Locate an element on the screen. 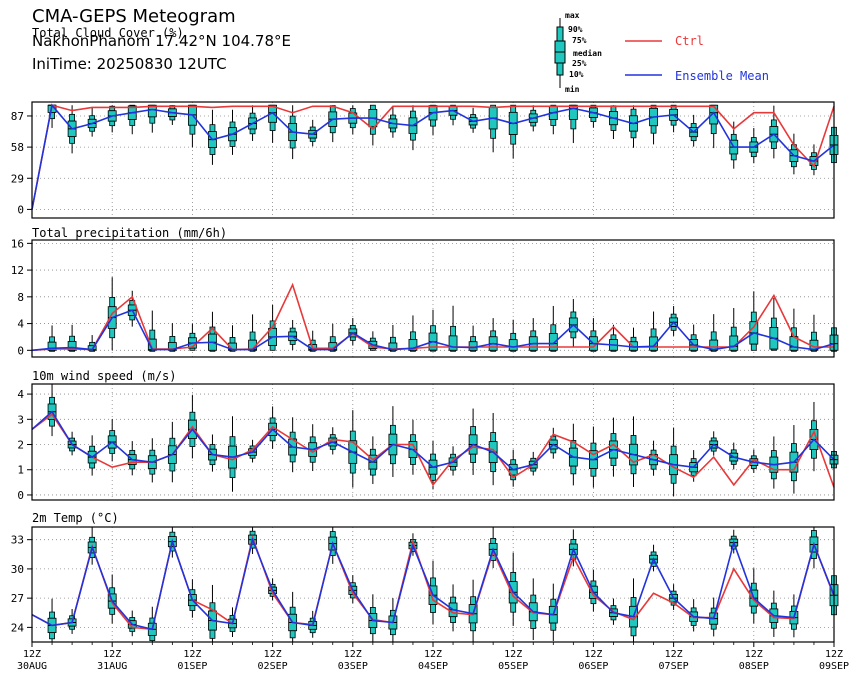  y-tick-label: 33 is located at coordinates (17, 540).